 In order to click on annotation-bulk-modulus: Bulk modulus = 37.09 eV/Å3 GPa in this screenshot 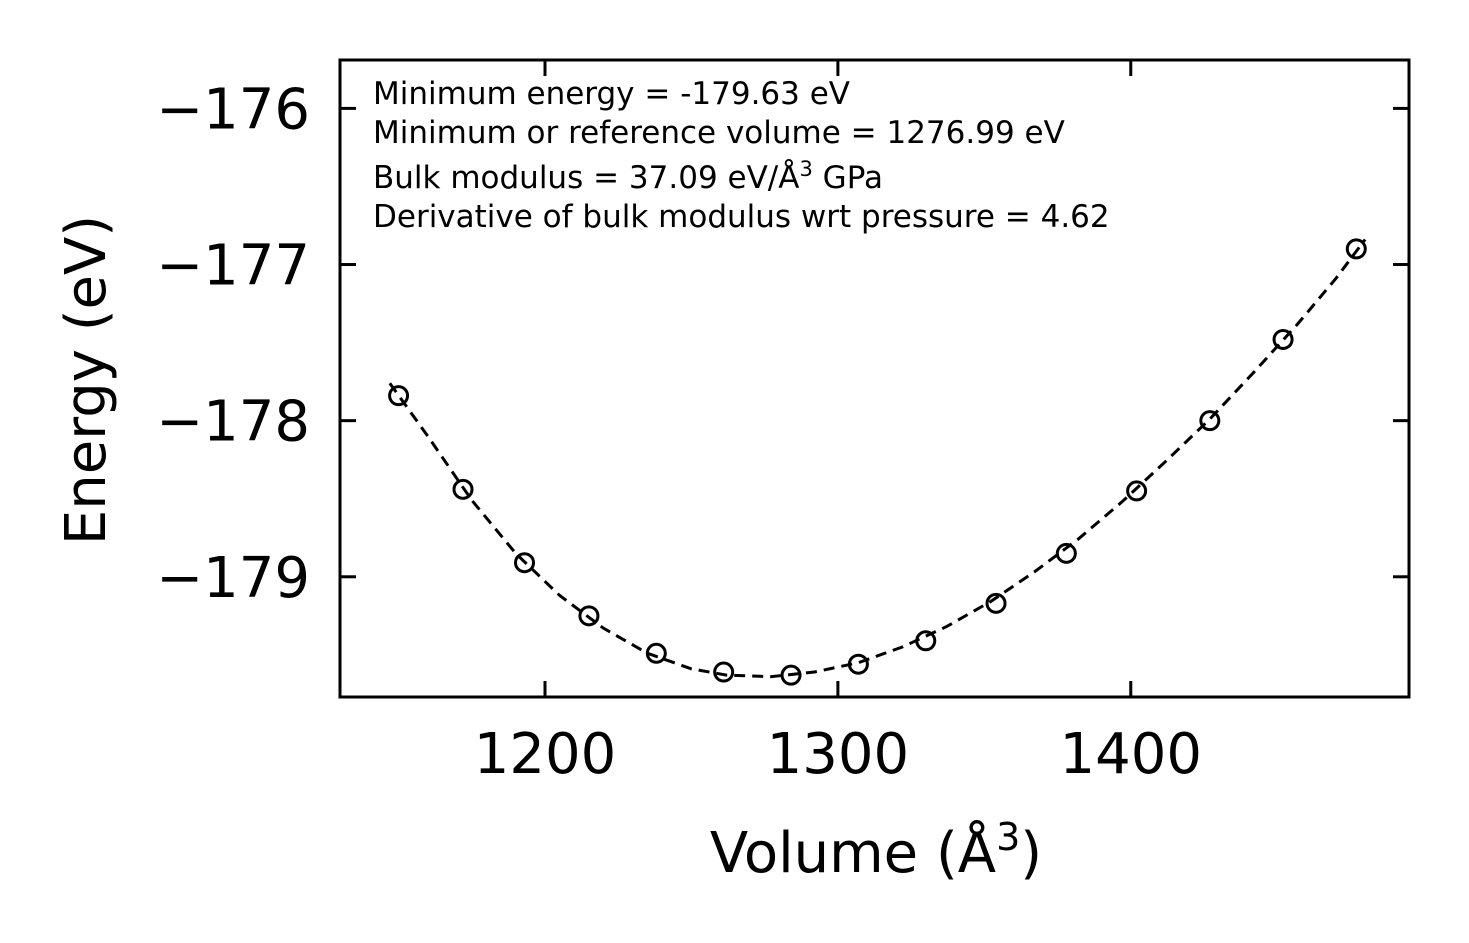, I will do `click(628, 176)`.